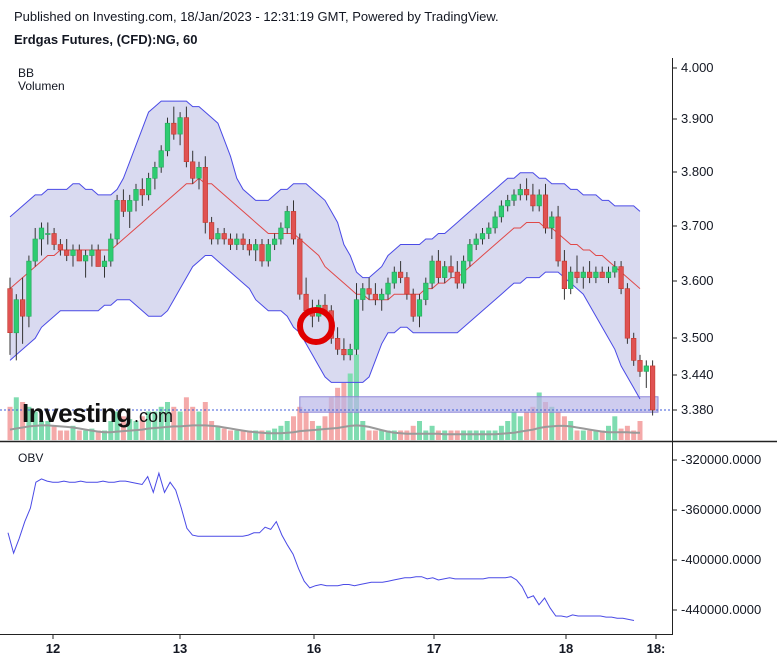  I want to click on obv-tick-label: -440000.0000, so click(721, 609).